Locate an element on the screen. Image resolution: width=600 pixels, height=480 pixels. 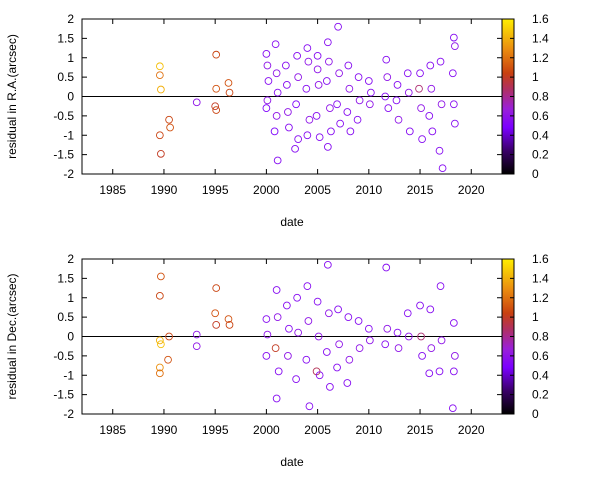
x-tick-label: 2015 is located at coordinates (420, 430).